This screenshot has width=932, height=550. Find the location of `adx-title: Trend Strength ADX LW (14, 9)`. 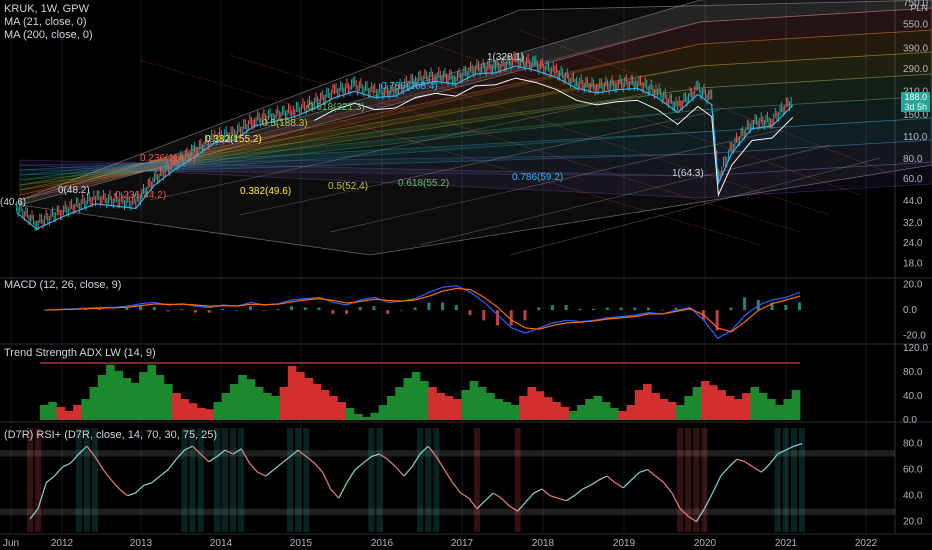

adx-title: Trend Strength ADX LW (14, 9) is located at coordinates (80, 353).